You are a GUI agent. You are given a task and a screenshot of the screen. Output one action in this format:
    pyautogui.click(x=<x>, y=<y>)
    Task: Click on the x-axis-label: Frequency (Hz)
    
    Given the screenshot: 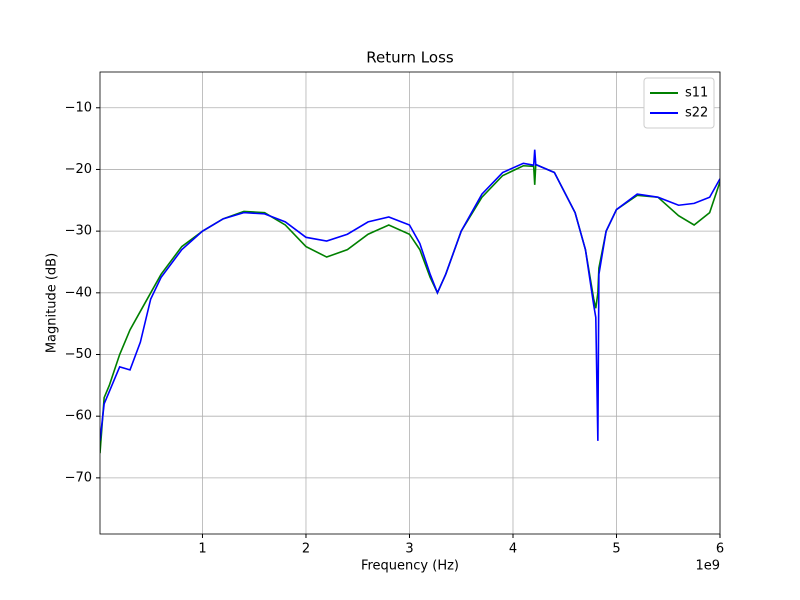 What is the action you would take?
    pyautogui.click(x=410, y=566)
    